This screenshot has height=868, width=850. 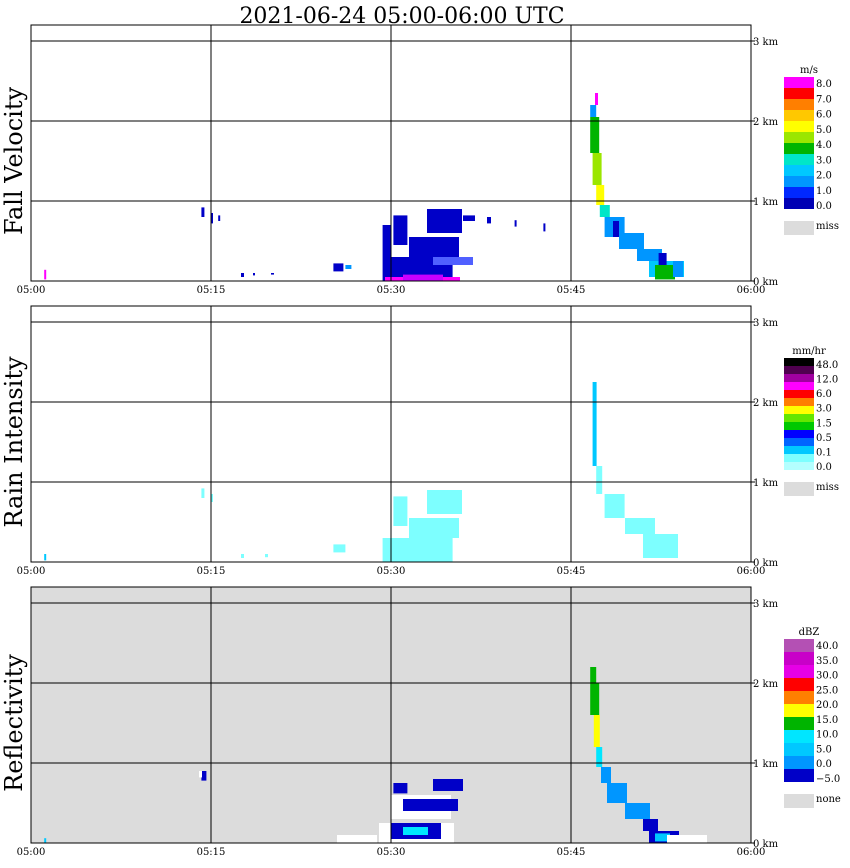 What do you see at coordinates (809, 351) in the screenshot?
I see `colorbar-unit: mm/hr` at bounding box center [809, 351].